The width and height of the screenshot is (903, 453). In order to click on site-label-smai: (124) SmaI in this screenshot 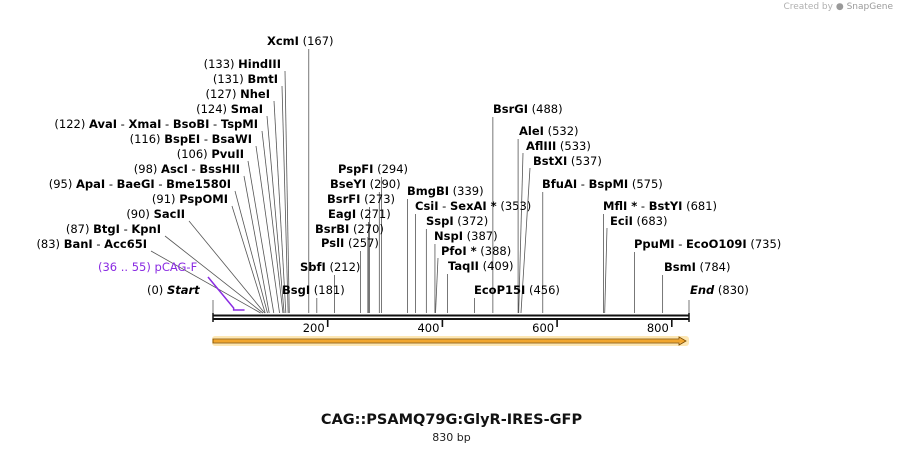, I will do `click(229, 109)`.